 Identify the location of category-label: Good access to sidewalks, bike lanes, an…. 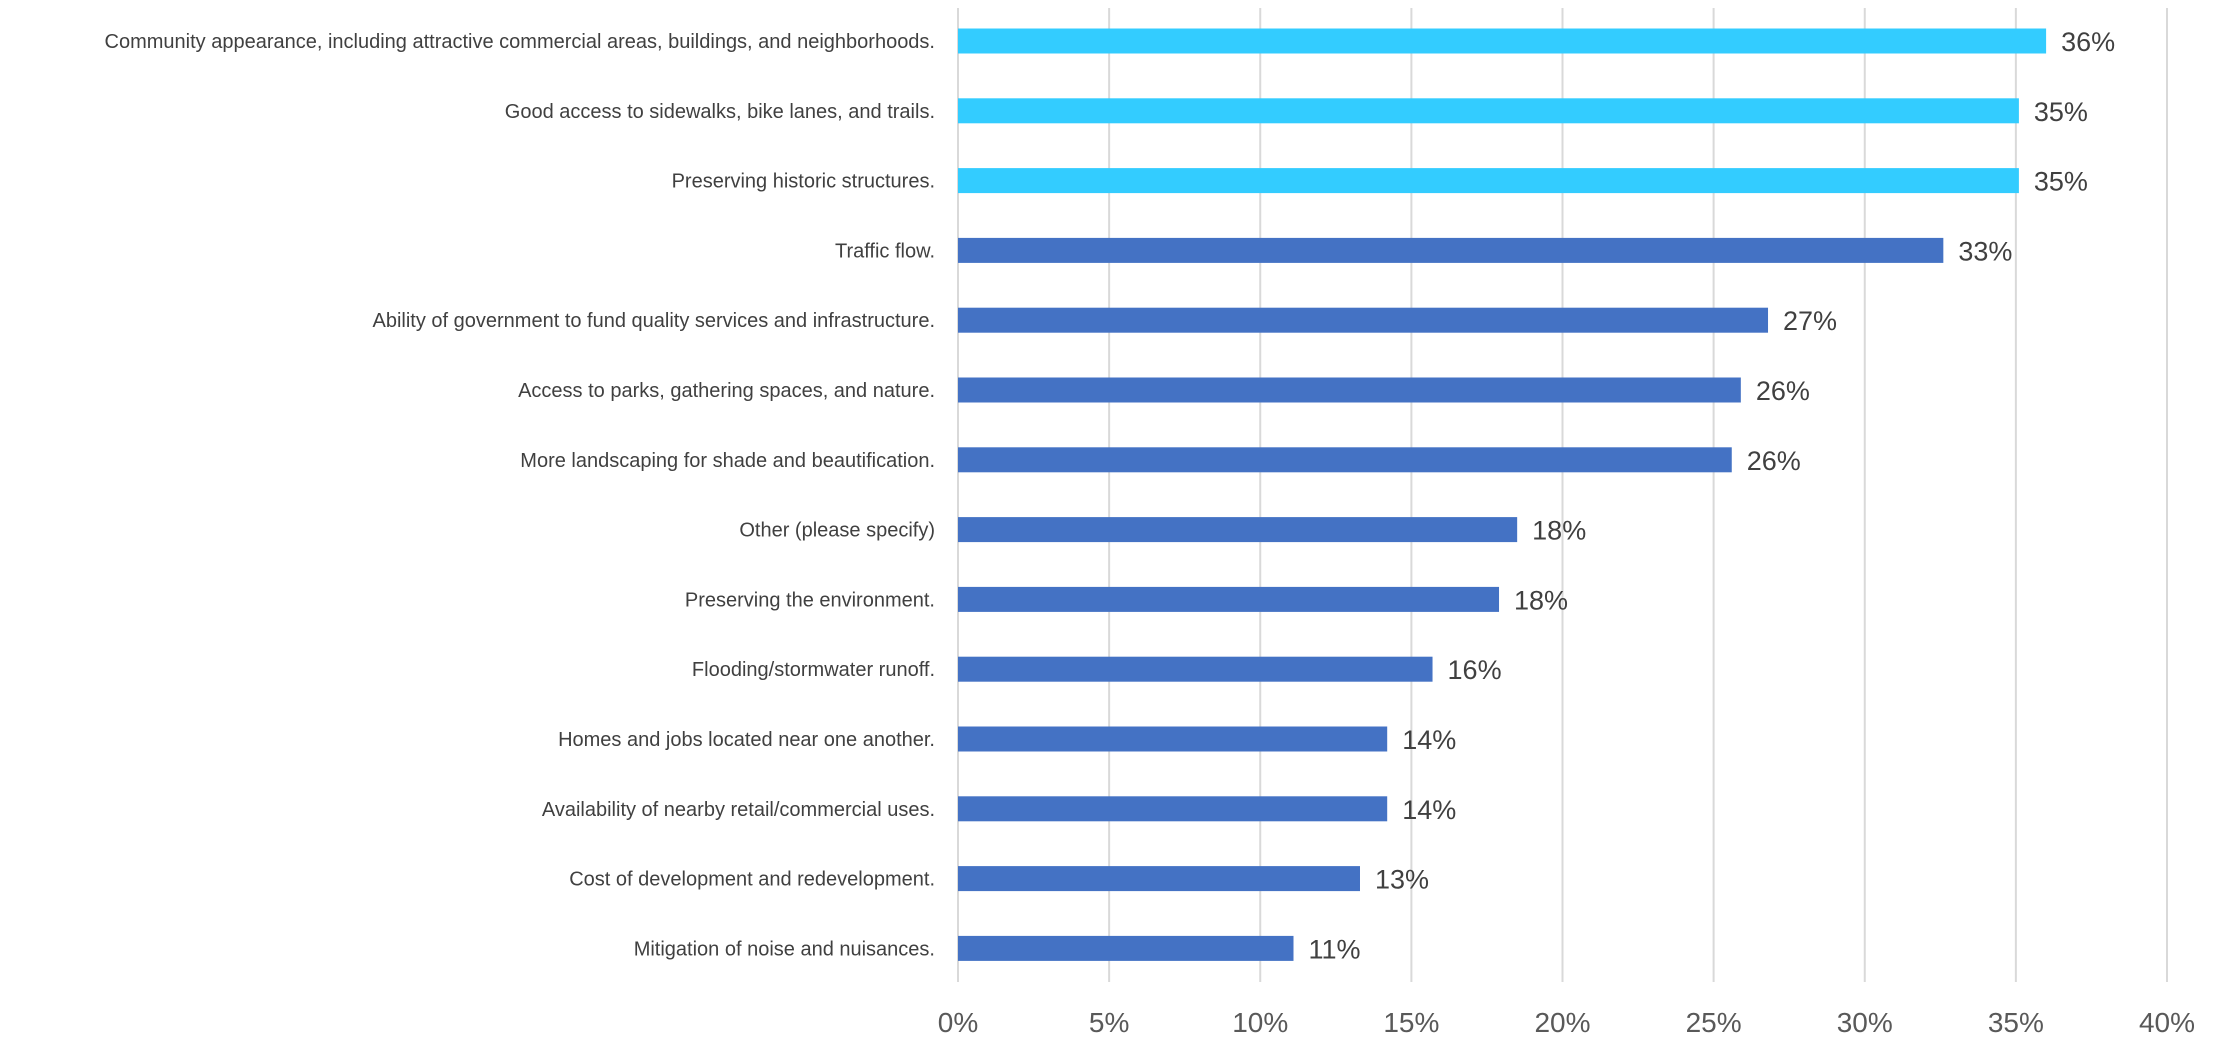
(720, 112).